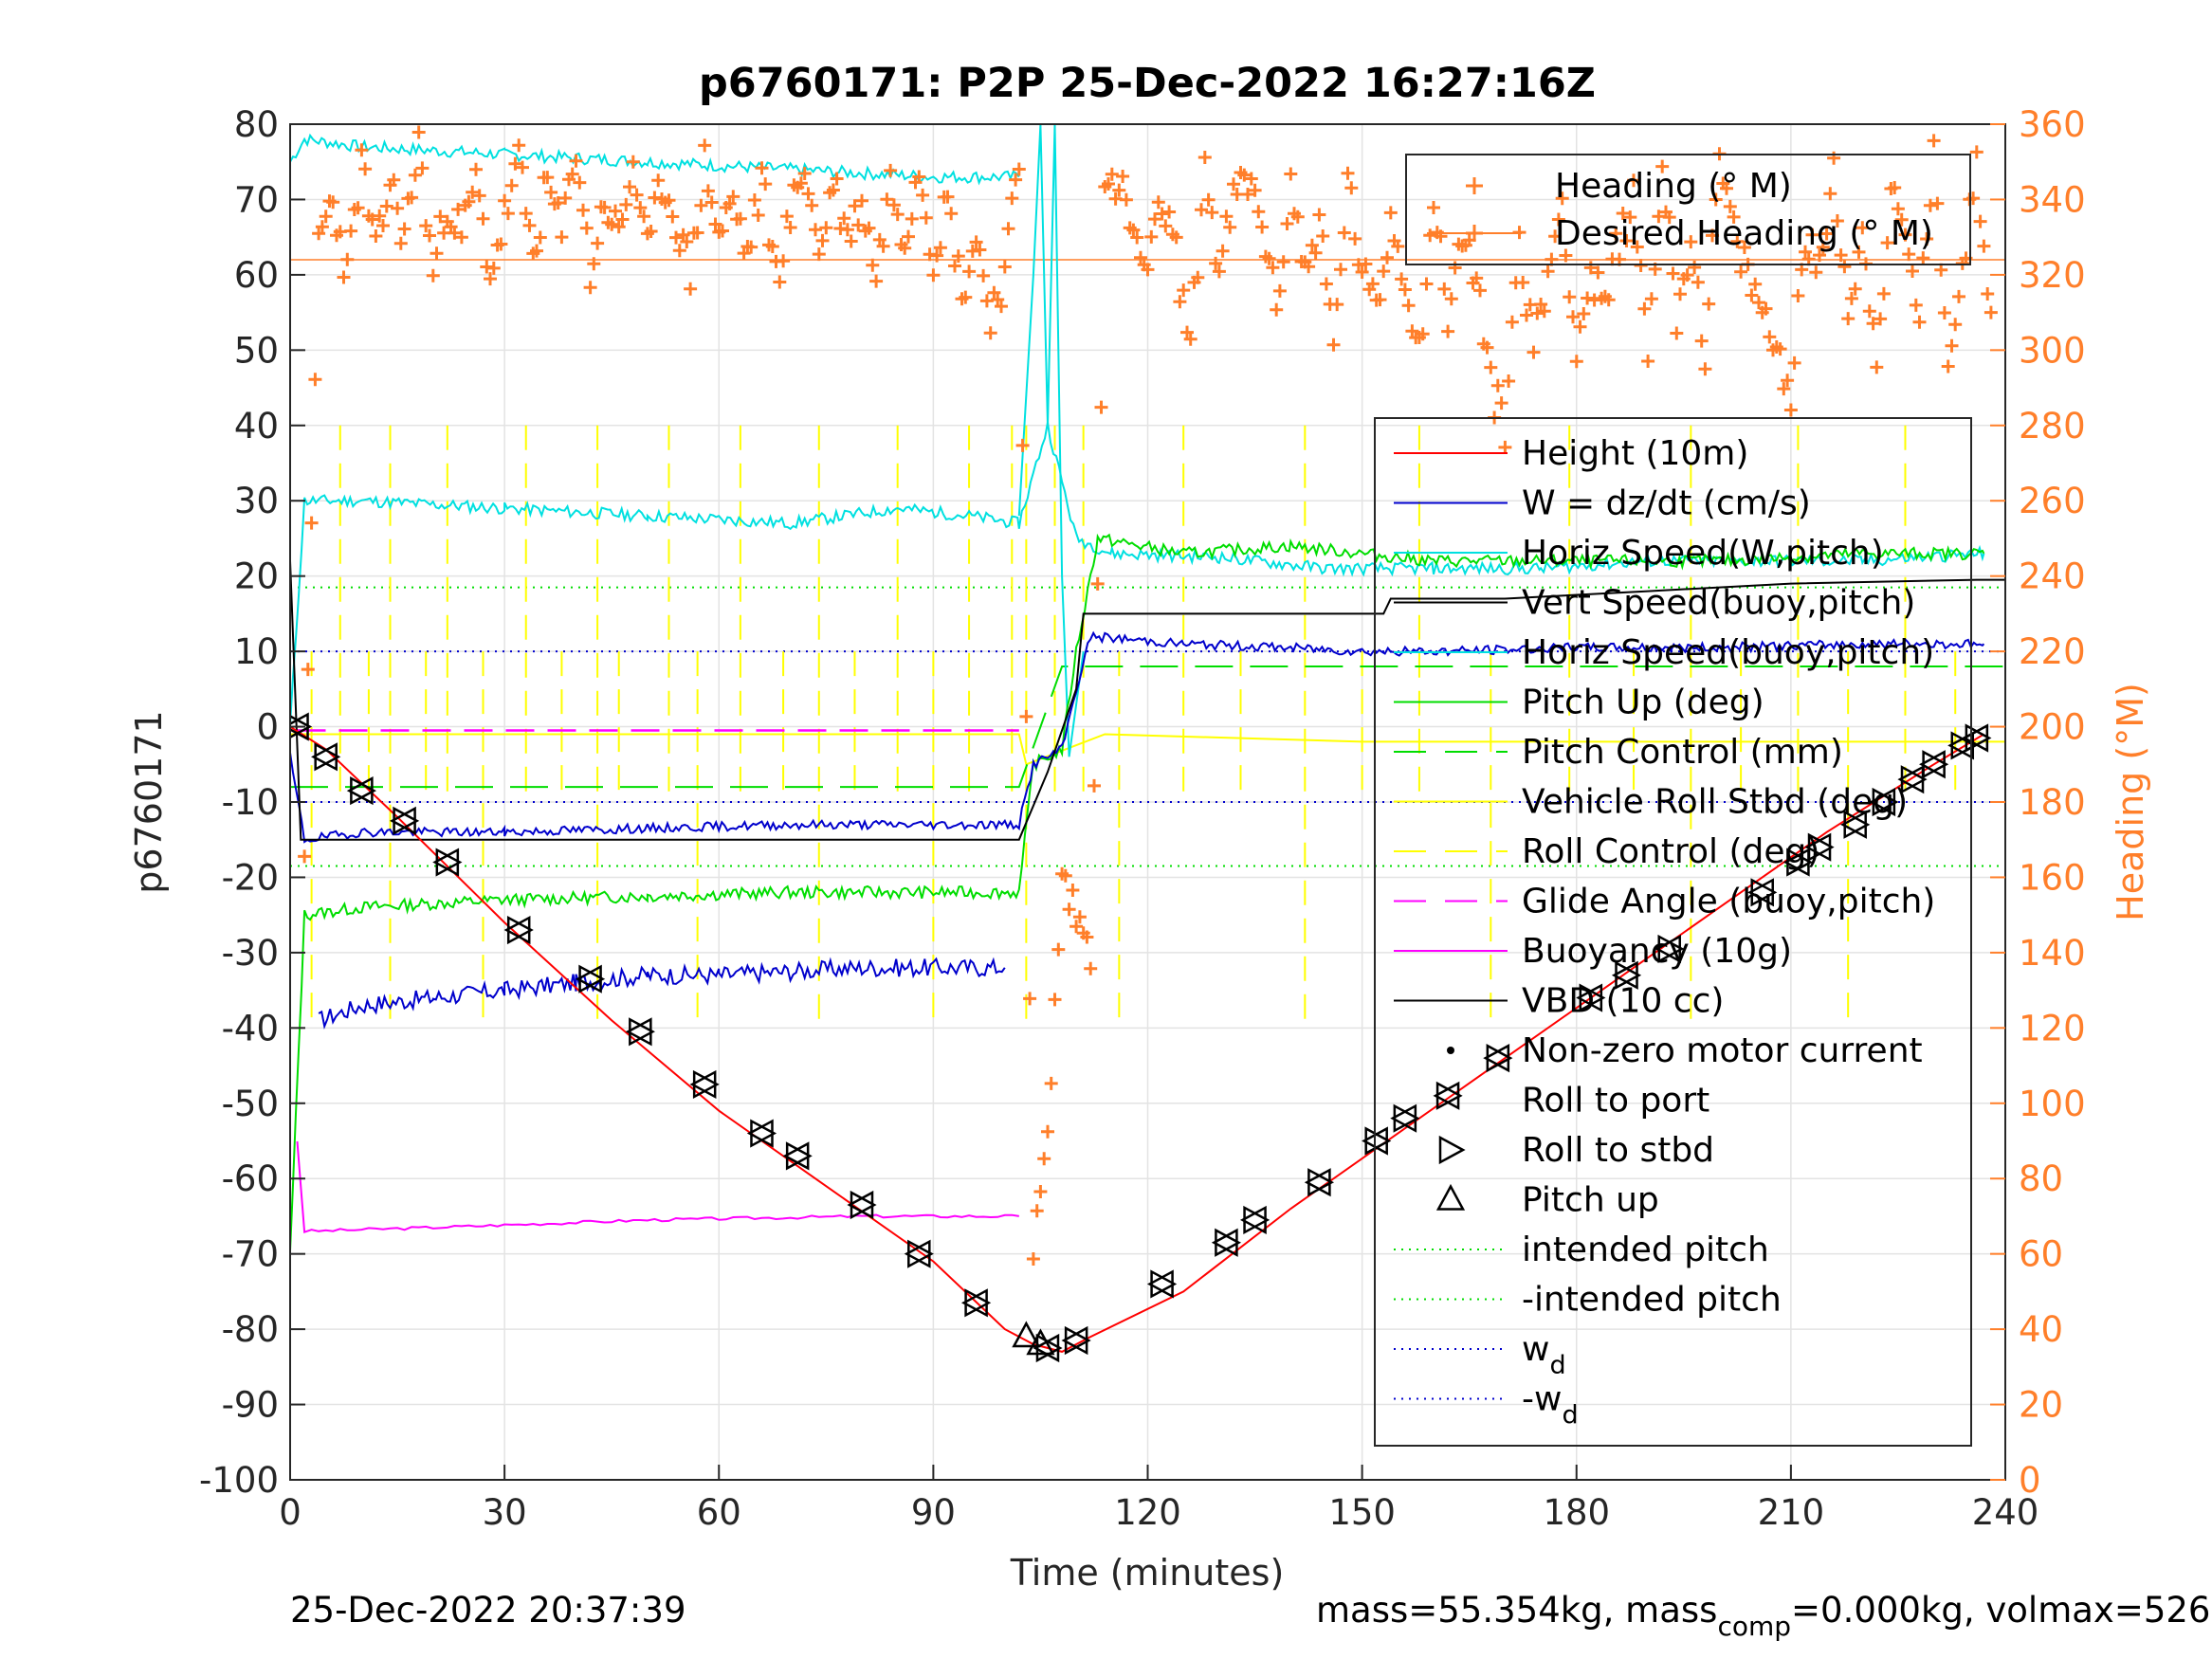 The image size is (2212, 1659). Describe the element at coordinates (1682, 752) in the screenshot. I see `legend-label: Pitch Control (mm)` at that location.